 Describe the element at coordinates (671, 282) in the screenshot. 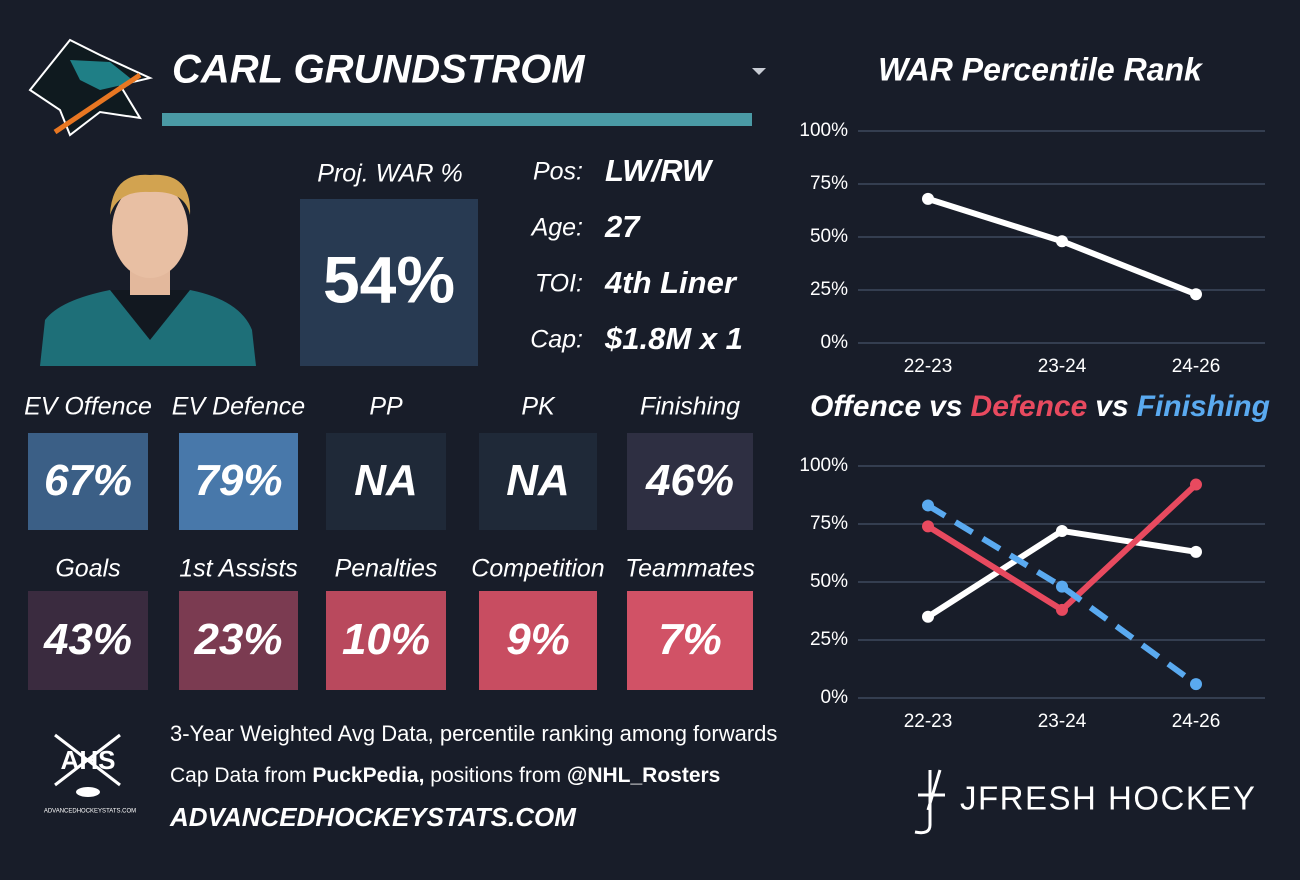

I see `info-value: 4th Liner` at that location.